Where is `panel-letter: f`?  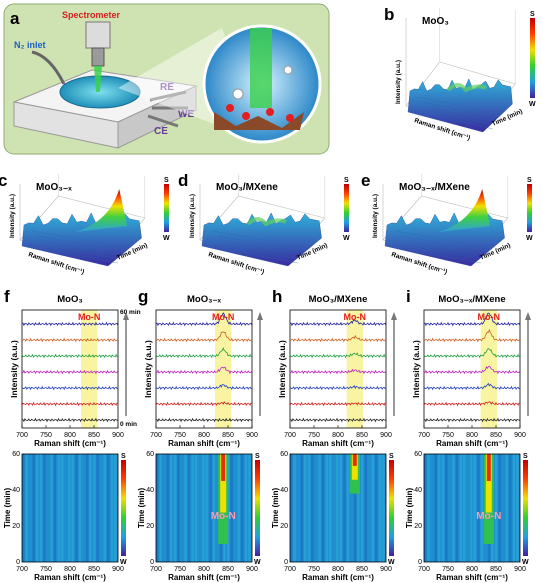 panel-letter: f is located at coordinates (7, 296).